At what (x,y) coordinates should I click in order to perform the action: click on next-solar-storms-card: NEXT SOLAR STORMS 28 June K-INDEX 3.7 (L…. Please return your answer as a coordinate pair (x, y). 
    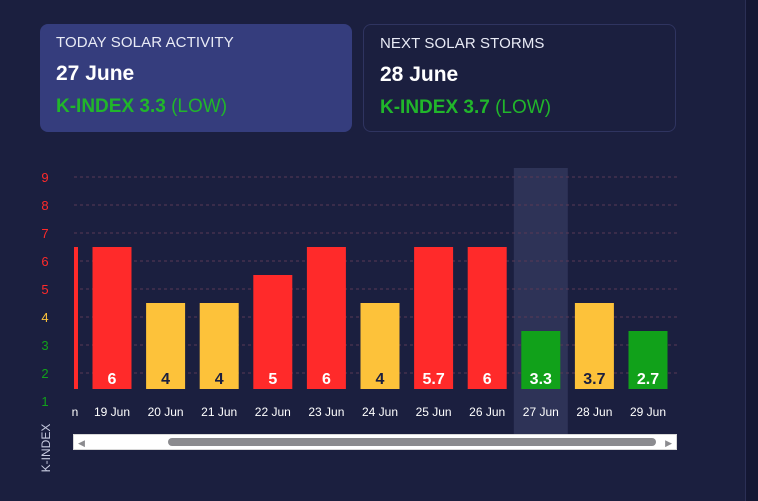
    Looking at the image, I should click on (519, 78).